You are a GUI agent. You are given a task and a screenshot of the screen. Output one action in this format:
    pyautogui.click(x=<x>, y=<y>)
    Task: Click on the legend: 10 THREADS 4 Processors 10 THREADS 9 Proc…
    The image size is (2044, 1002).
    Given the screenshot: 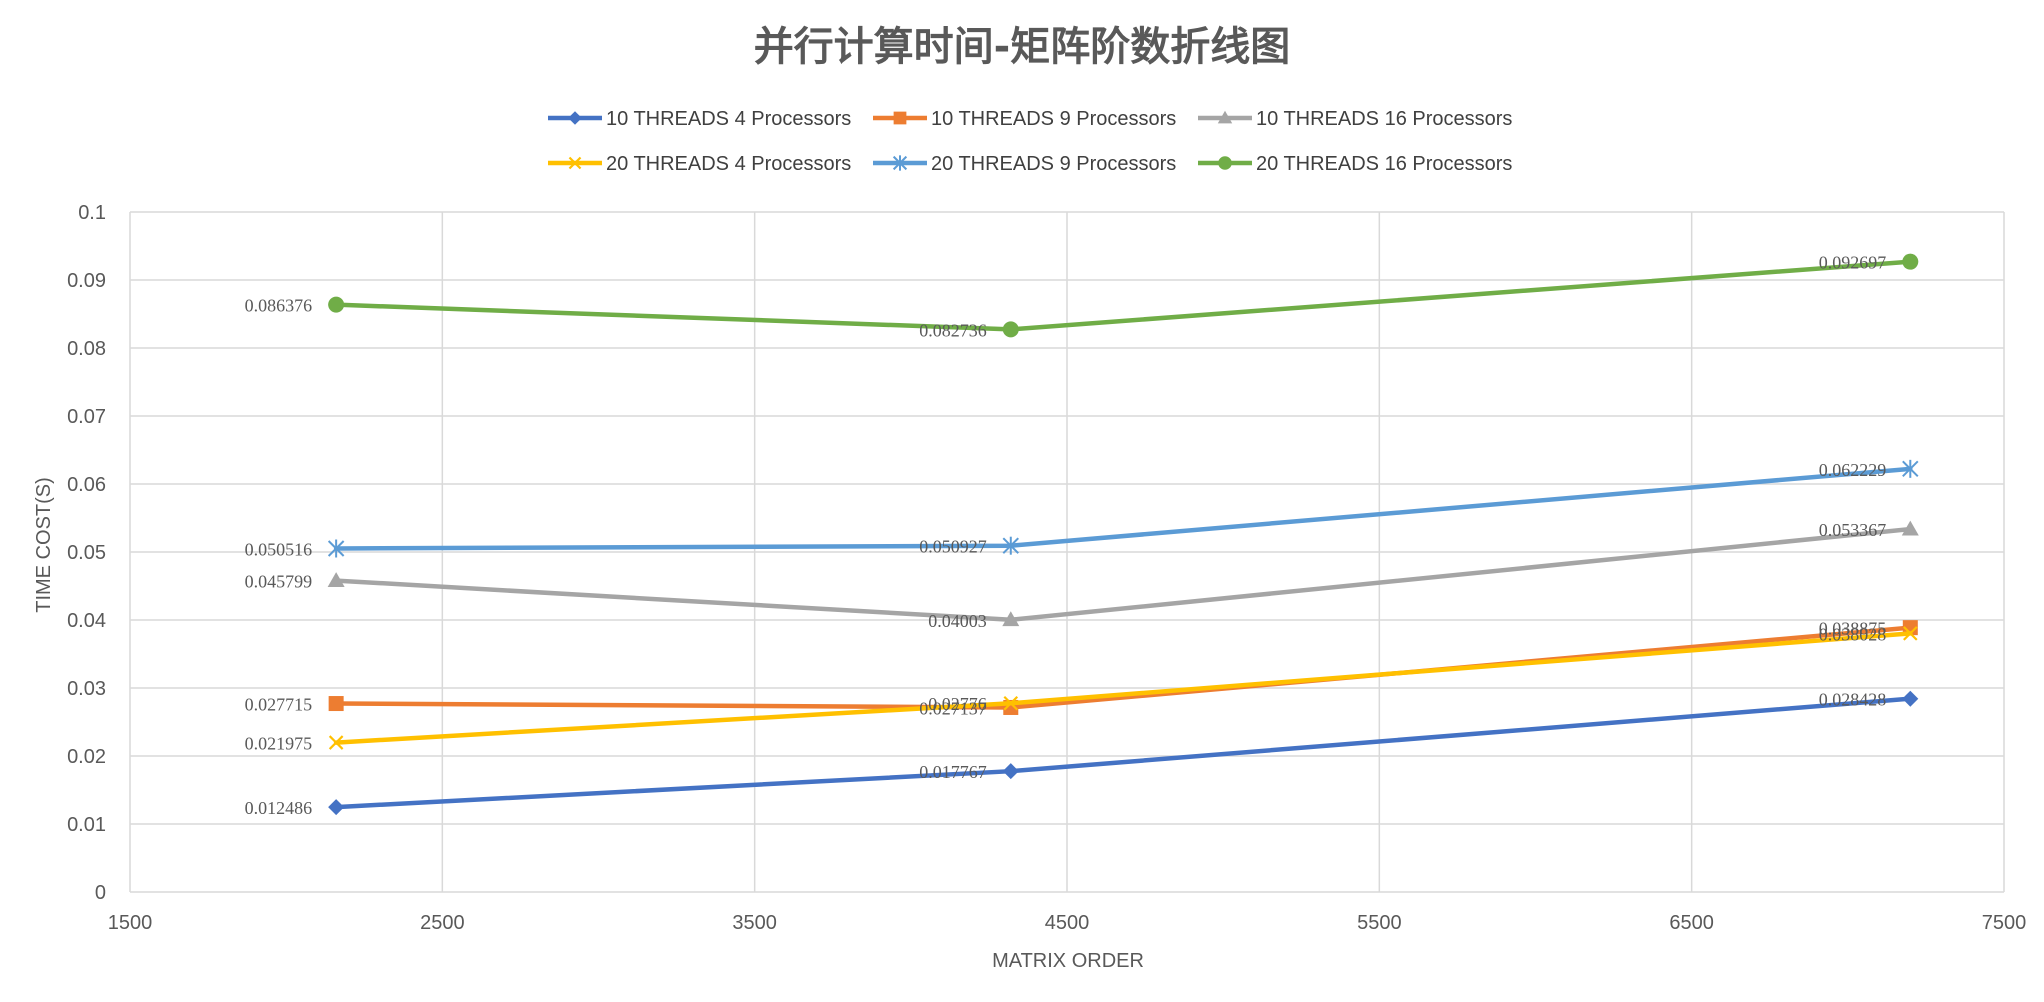 What is the action you would take?
    pyautogui.click(x=1030, y=141)
    